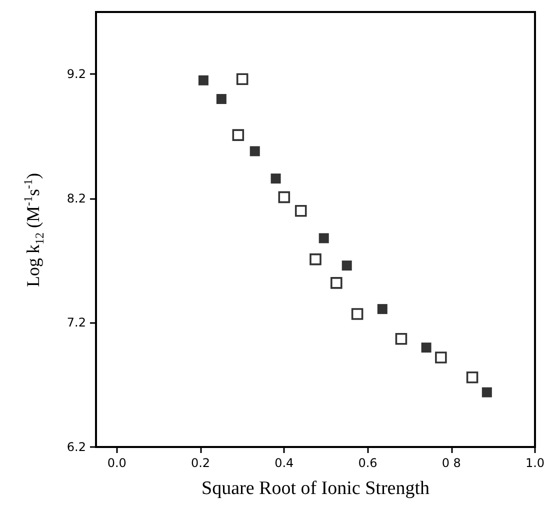 The height and width of the screenshot is (515, 549). I want to click on y-tick-label: 6.2, so click(76, 447).